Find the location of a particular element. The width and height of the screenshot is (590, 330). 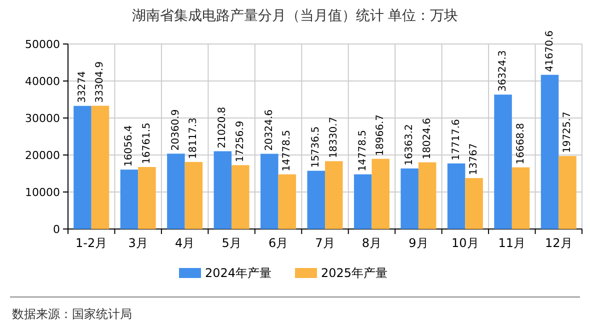

x-tick-label: 11月 is located at coordinates (512, 243).